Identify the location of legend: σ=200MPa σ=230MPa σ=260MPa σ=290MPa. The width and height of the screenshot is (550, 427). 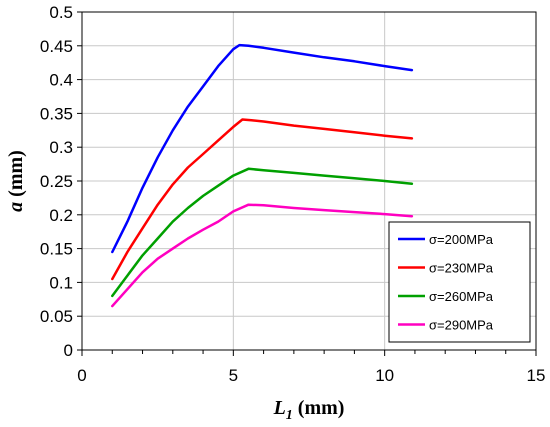
(459, 282).